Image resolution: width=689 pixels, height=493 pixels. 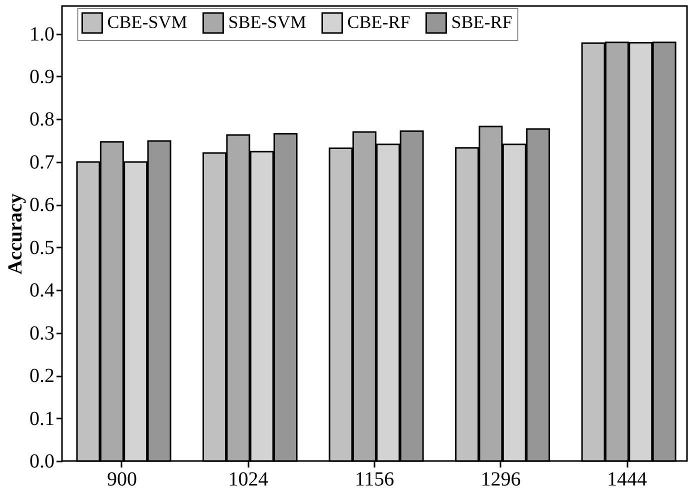 I want to click on x-tick-label: 1296, so click(x=500, y=479).